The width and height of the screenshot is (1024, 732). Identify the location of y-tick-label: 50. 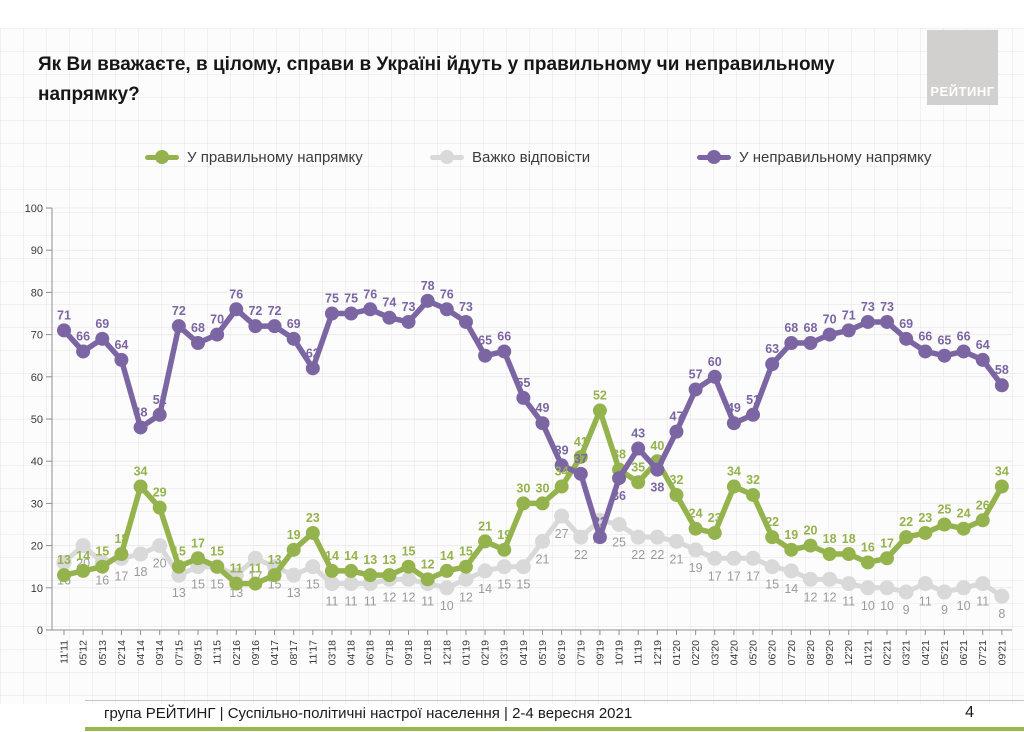
(37, 420).